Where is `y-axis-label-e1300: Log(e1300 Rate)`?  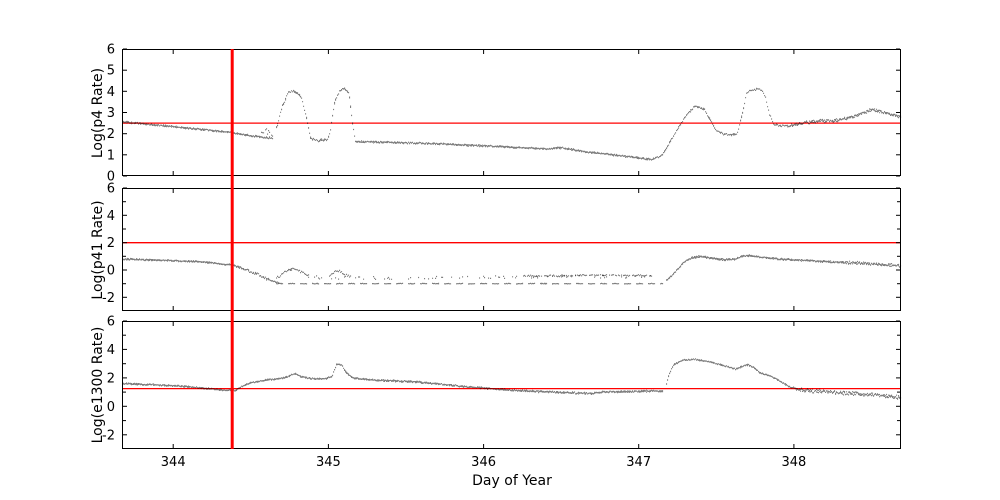 y-axis-label-e1300: Log(e1300 Rate) is located at coordinates (98, 385).